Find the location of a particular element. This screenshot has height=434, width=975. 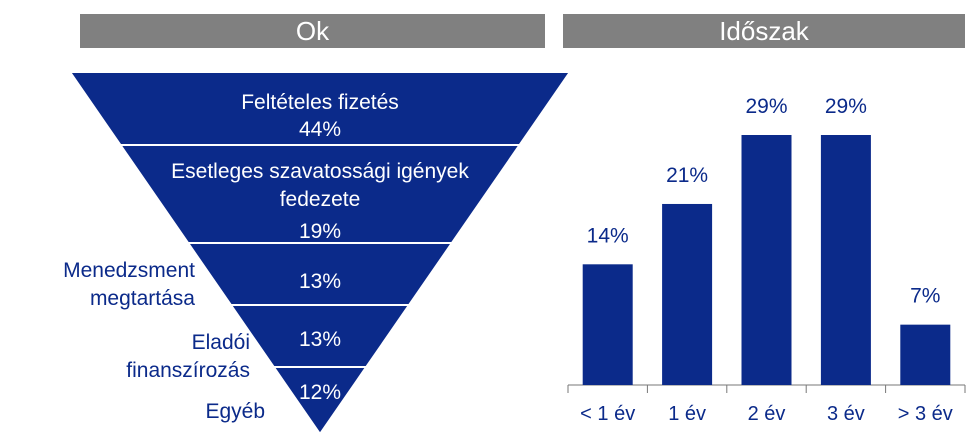

funnel-segment is located at coordinates (320, 400).